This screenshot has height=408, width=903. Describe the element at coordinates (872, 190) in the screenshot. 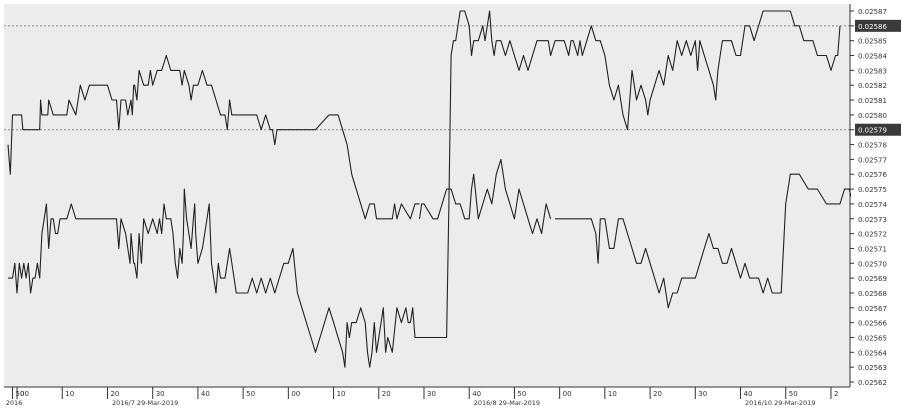

I see `y-tick-label: 0.02575` at that location.